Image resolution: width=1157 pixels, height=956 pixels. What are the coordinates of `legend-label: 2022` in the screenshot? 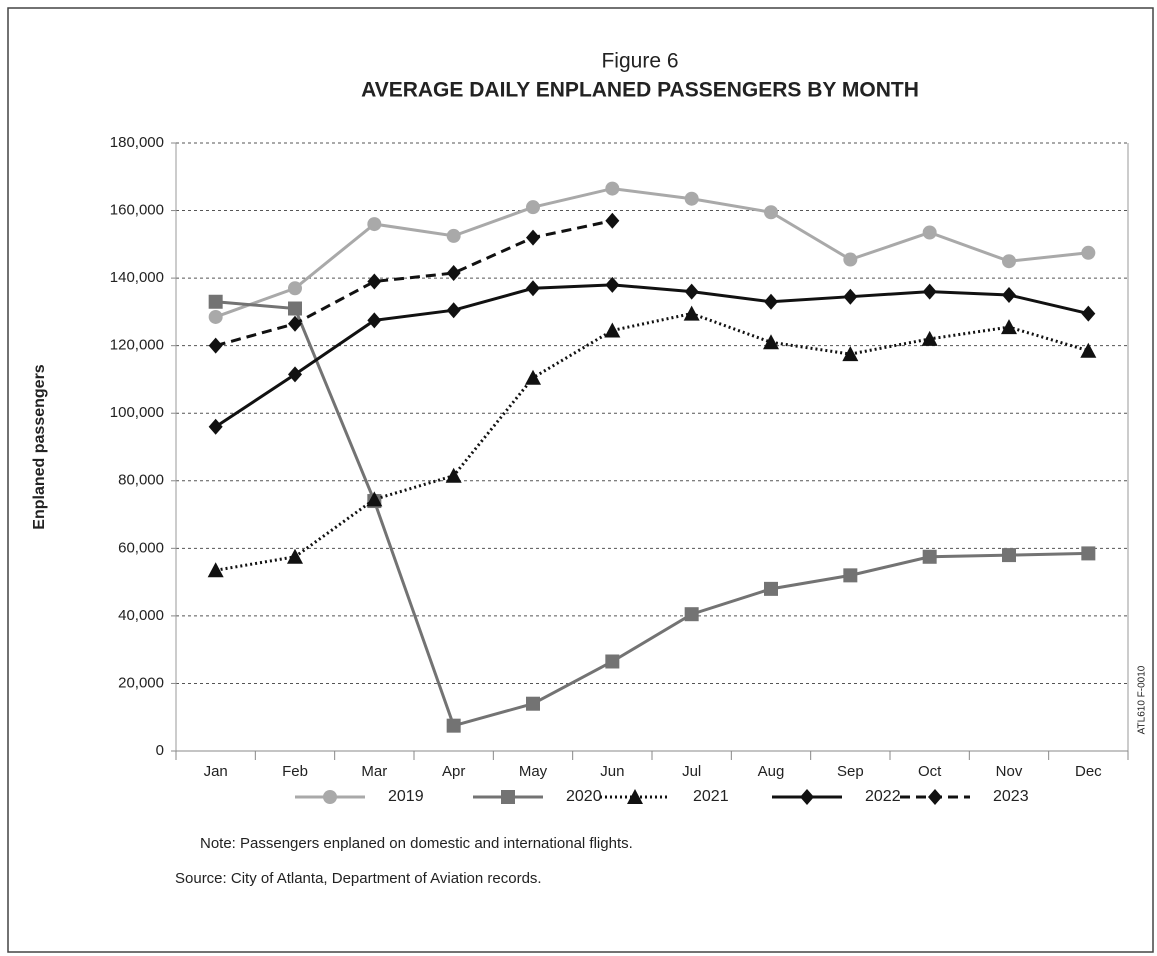 It's located at (883, 796).